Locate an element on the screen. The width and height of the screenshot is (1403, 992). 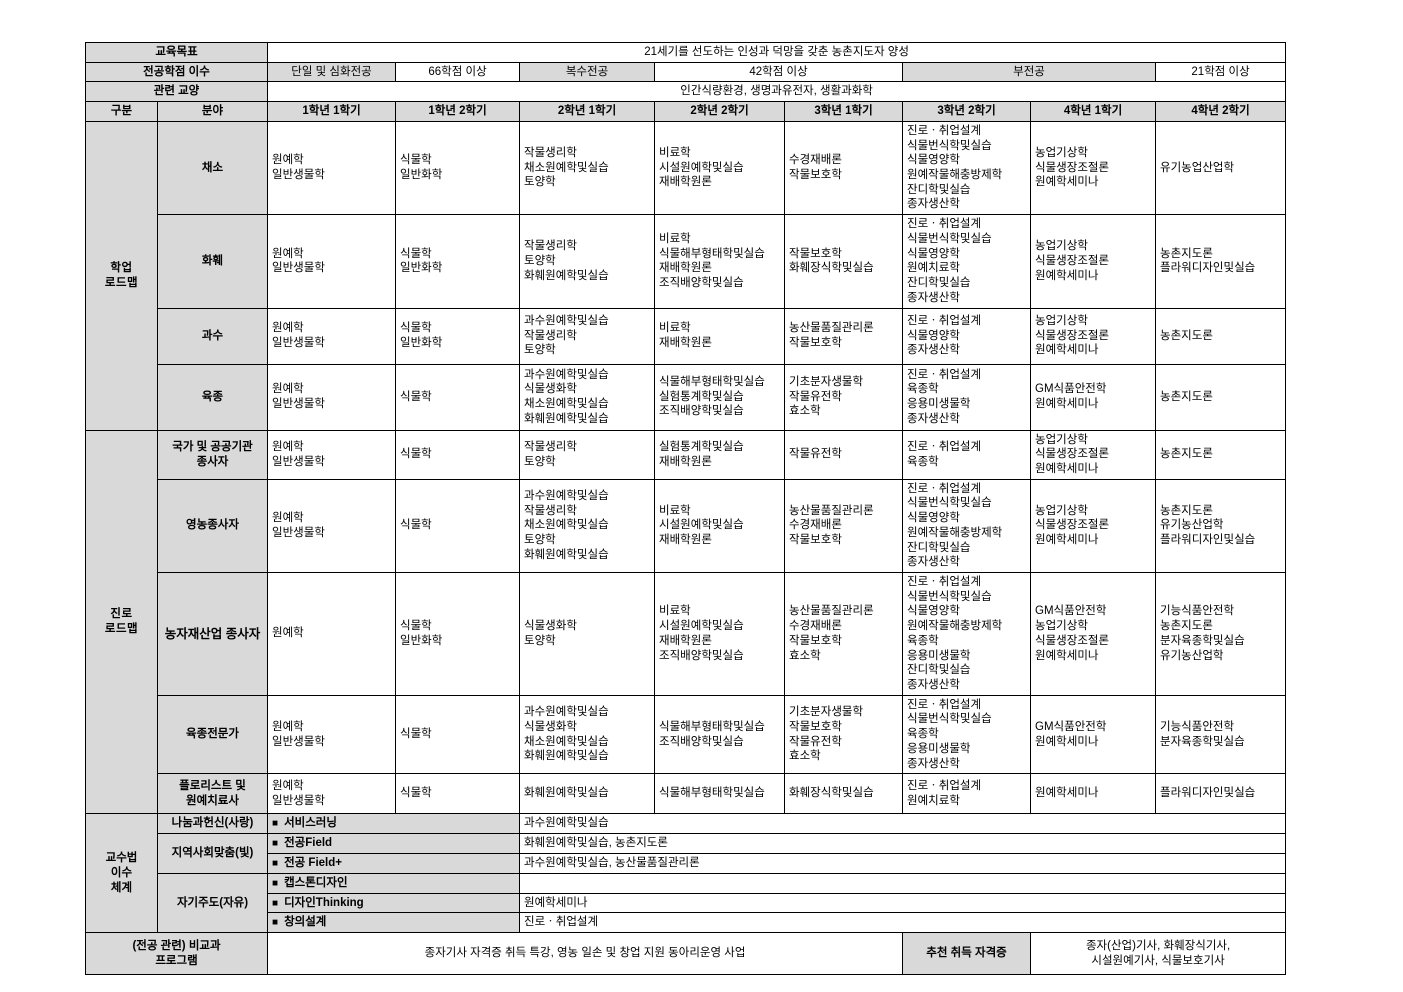
header-semester-1-2: 1학년 2학기 is located at coordinates (458, 111).